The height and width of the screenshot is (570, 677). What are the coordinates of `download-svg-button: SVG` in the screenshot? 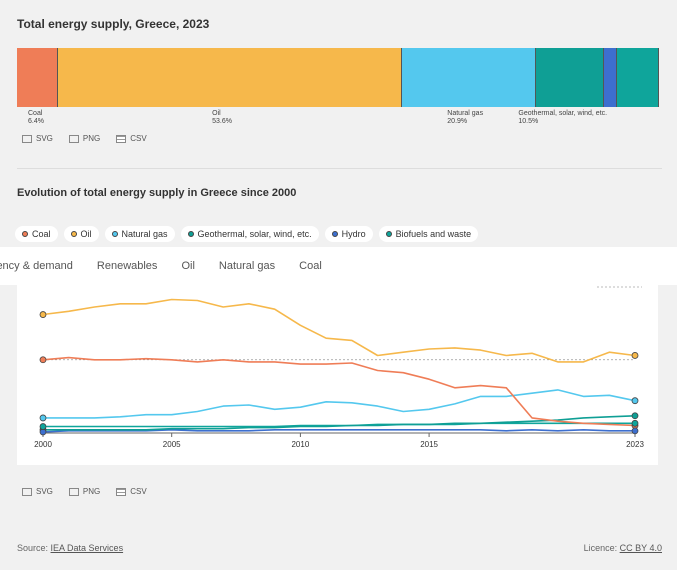 It's located at (37, 138).